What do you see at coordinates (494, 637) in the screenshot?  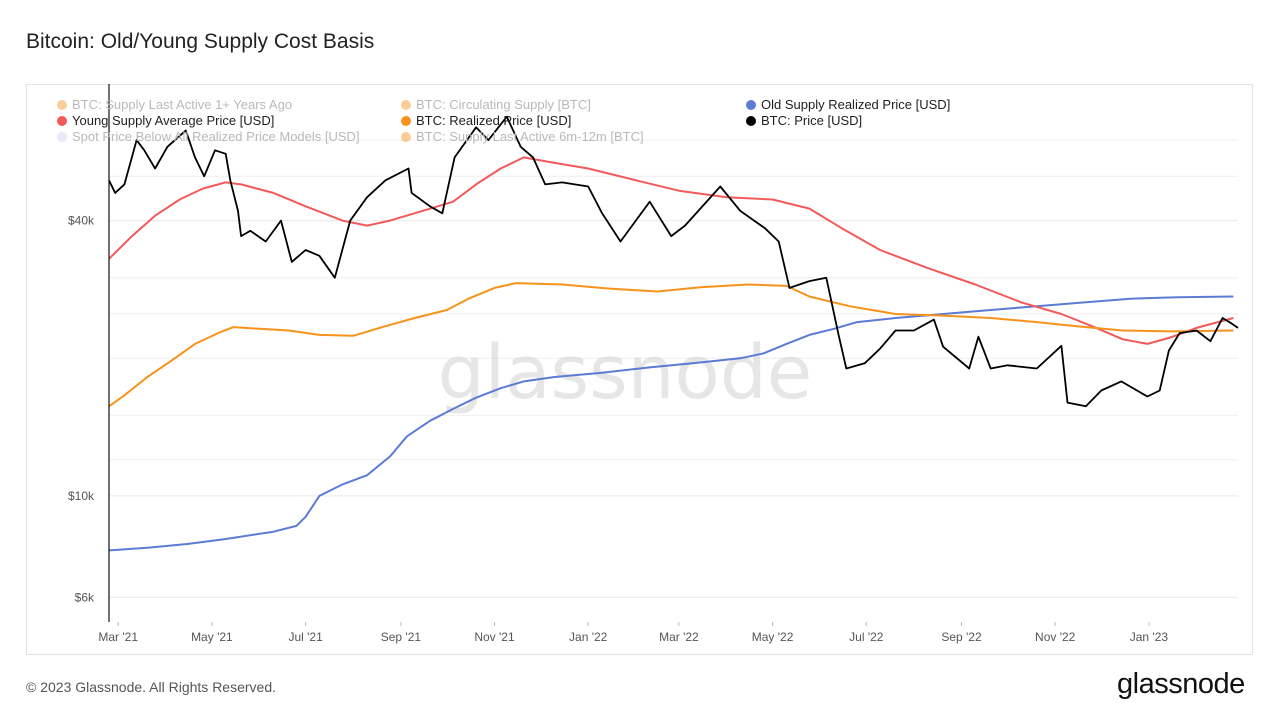 I see `x-tick-label: Nov '21` at bounding box center [494, 637].